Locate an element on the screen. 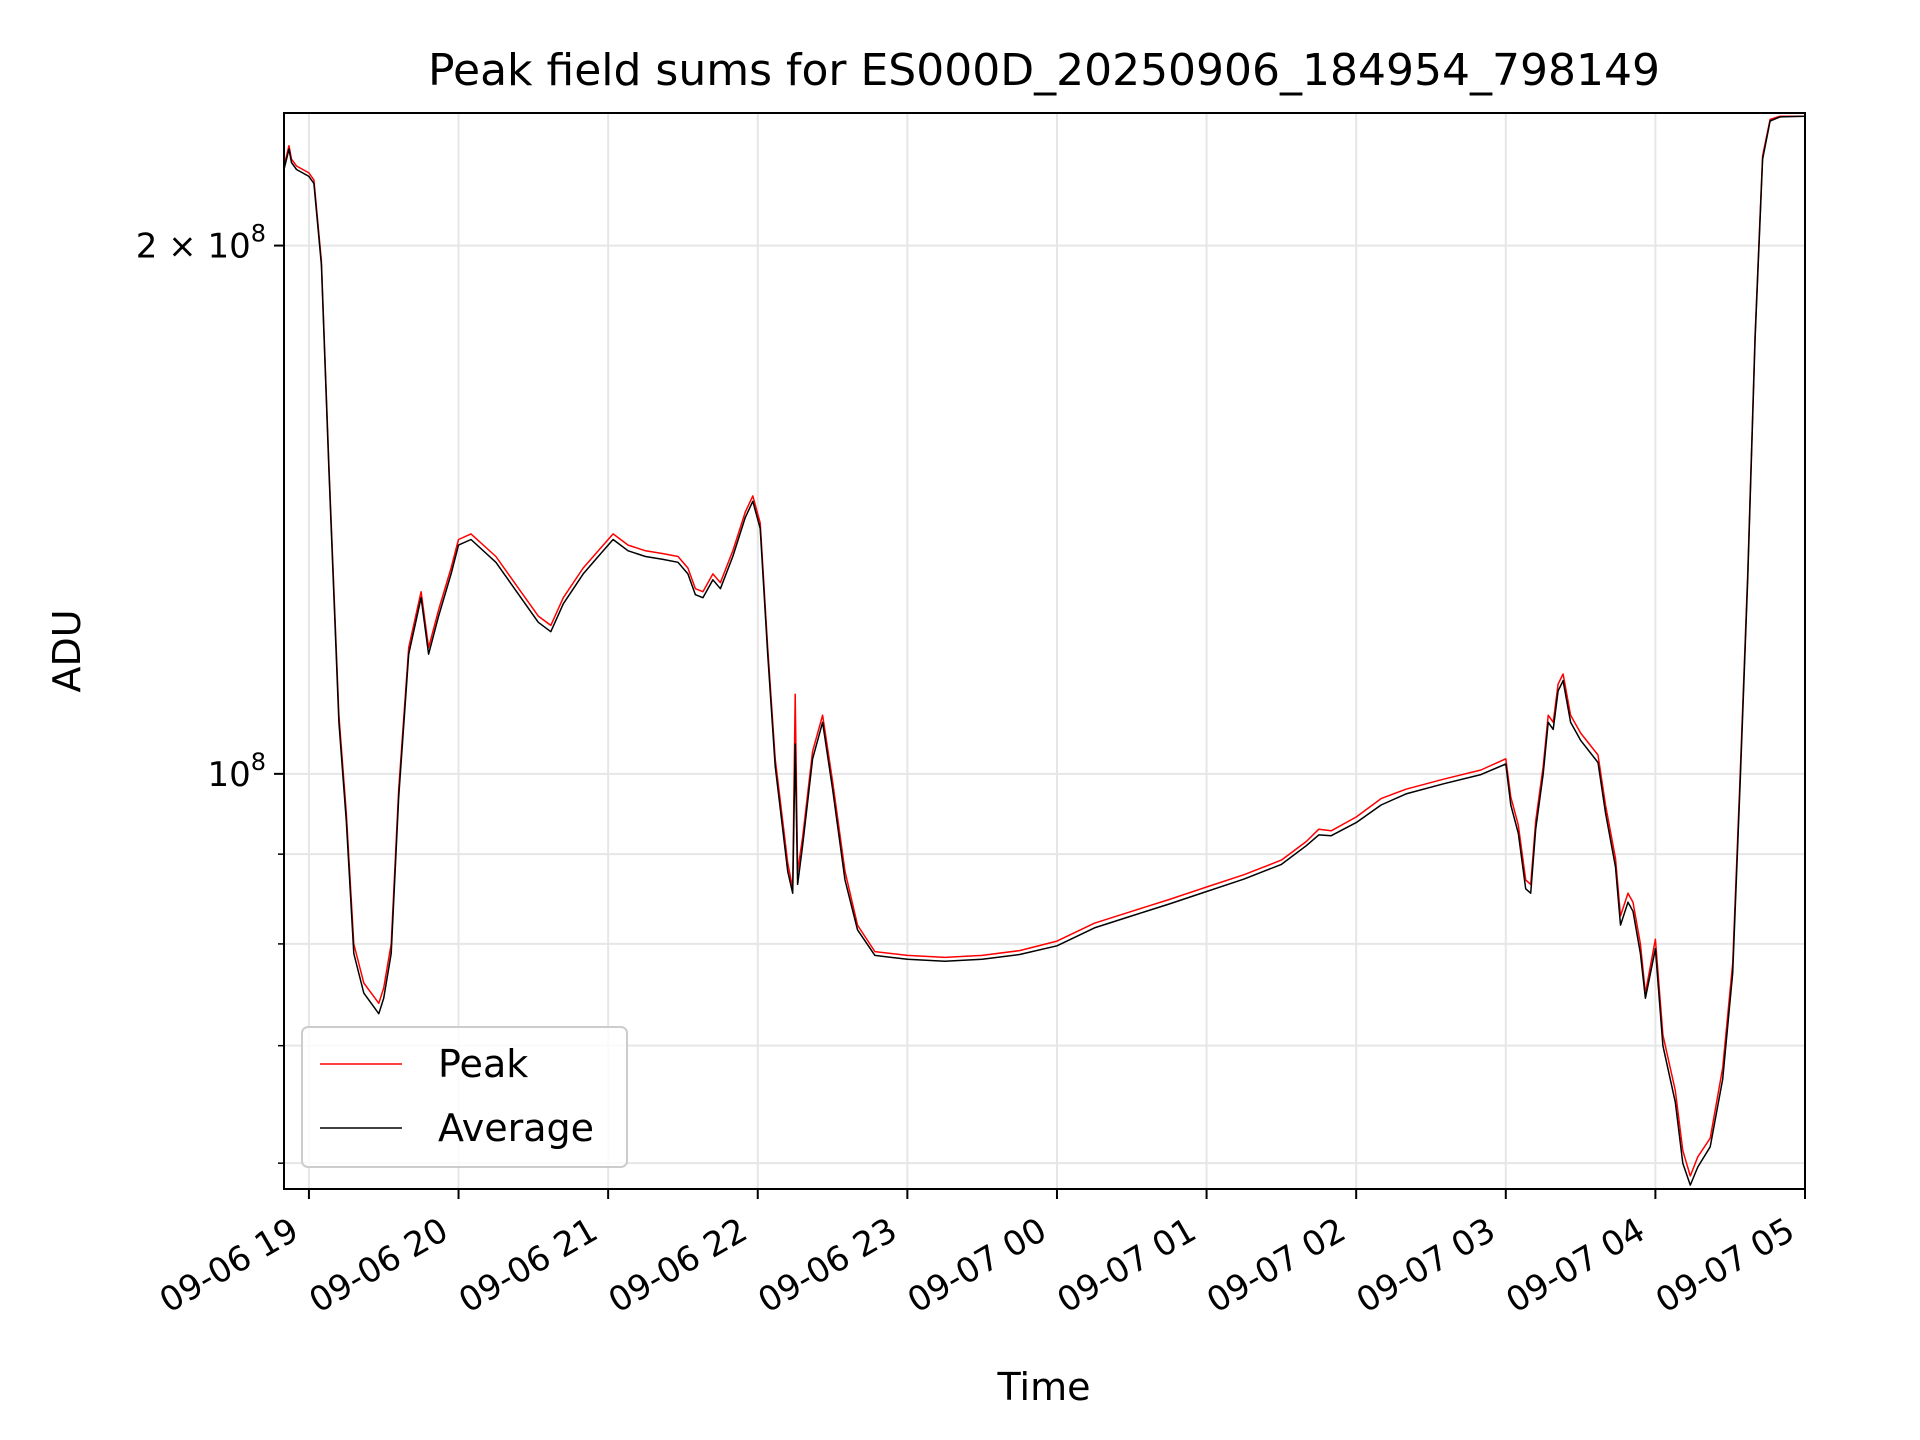 This screenshot has height=1440, width=1920. y-tick-label-mantissa: 2 × 10 is located at coordinates (193, 247).